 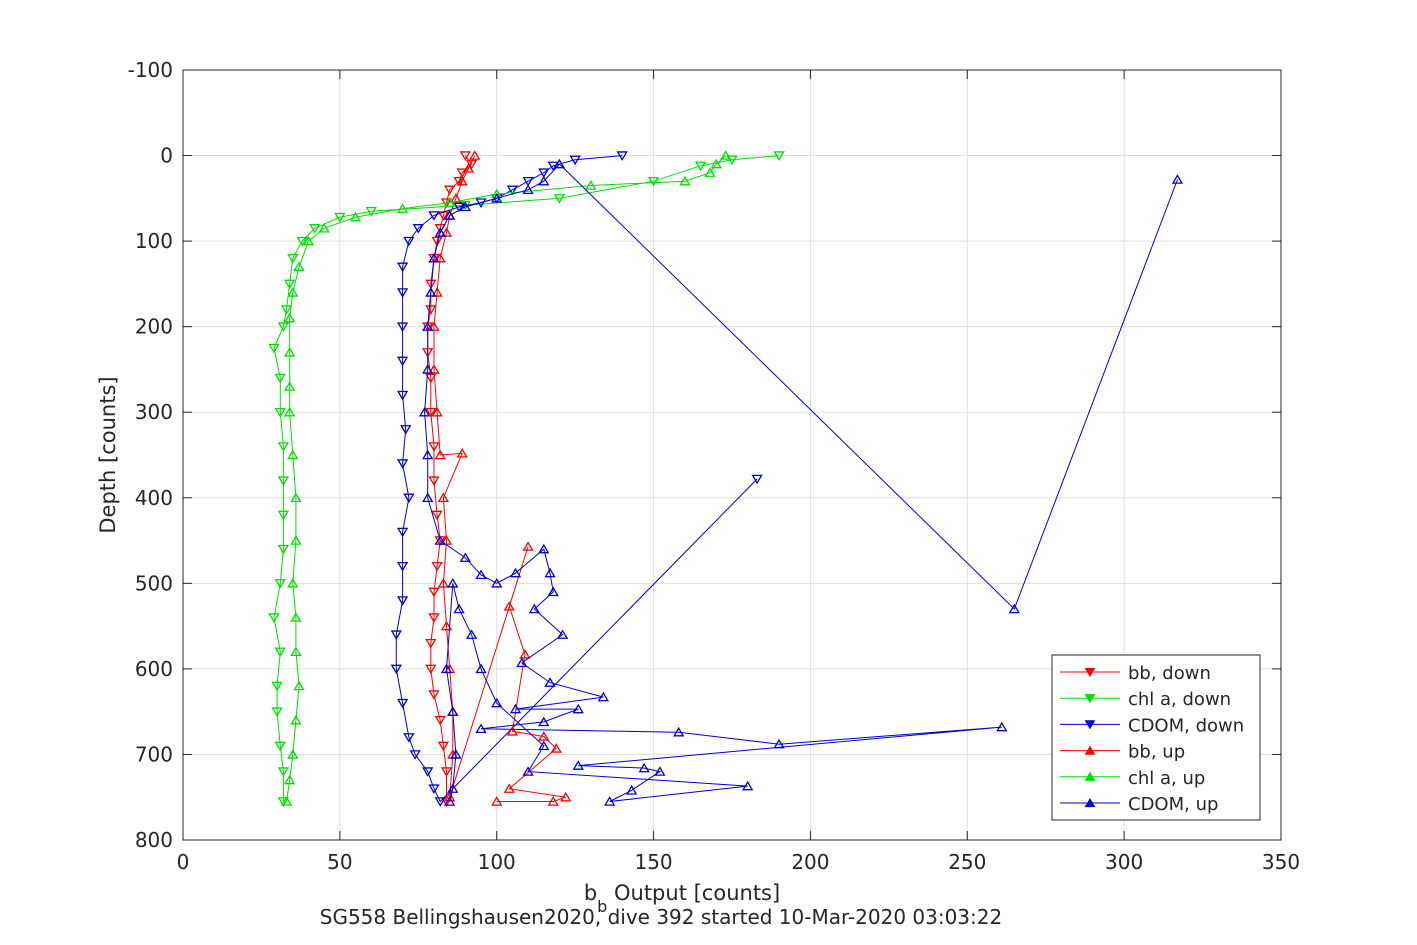 I want to click on legend-marker, so click(x=1090, y=776).